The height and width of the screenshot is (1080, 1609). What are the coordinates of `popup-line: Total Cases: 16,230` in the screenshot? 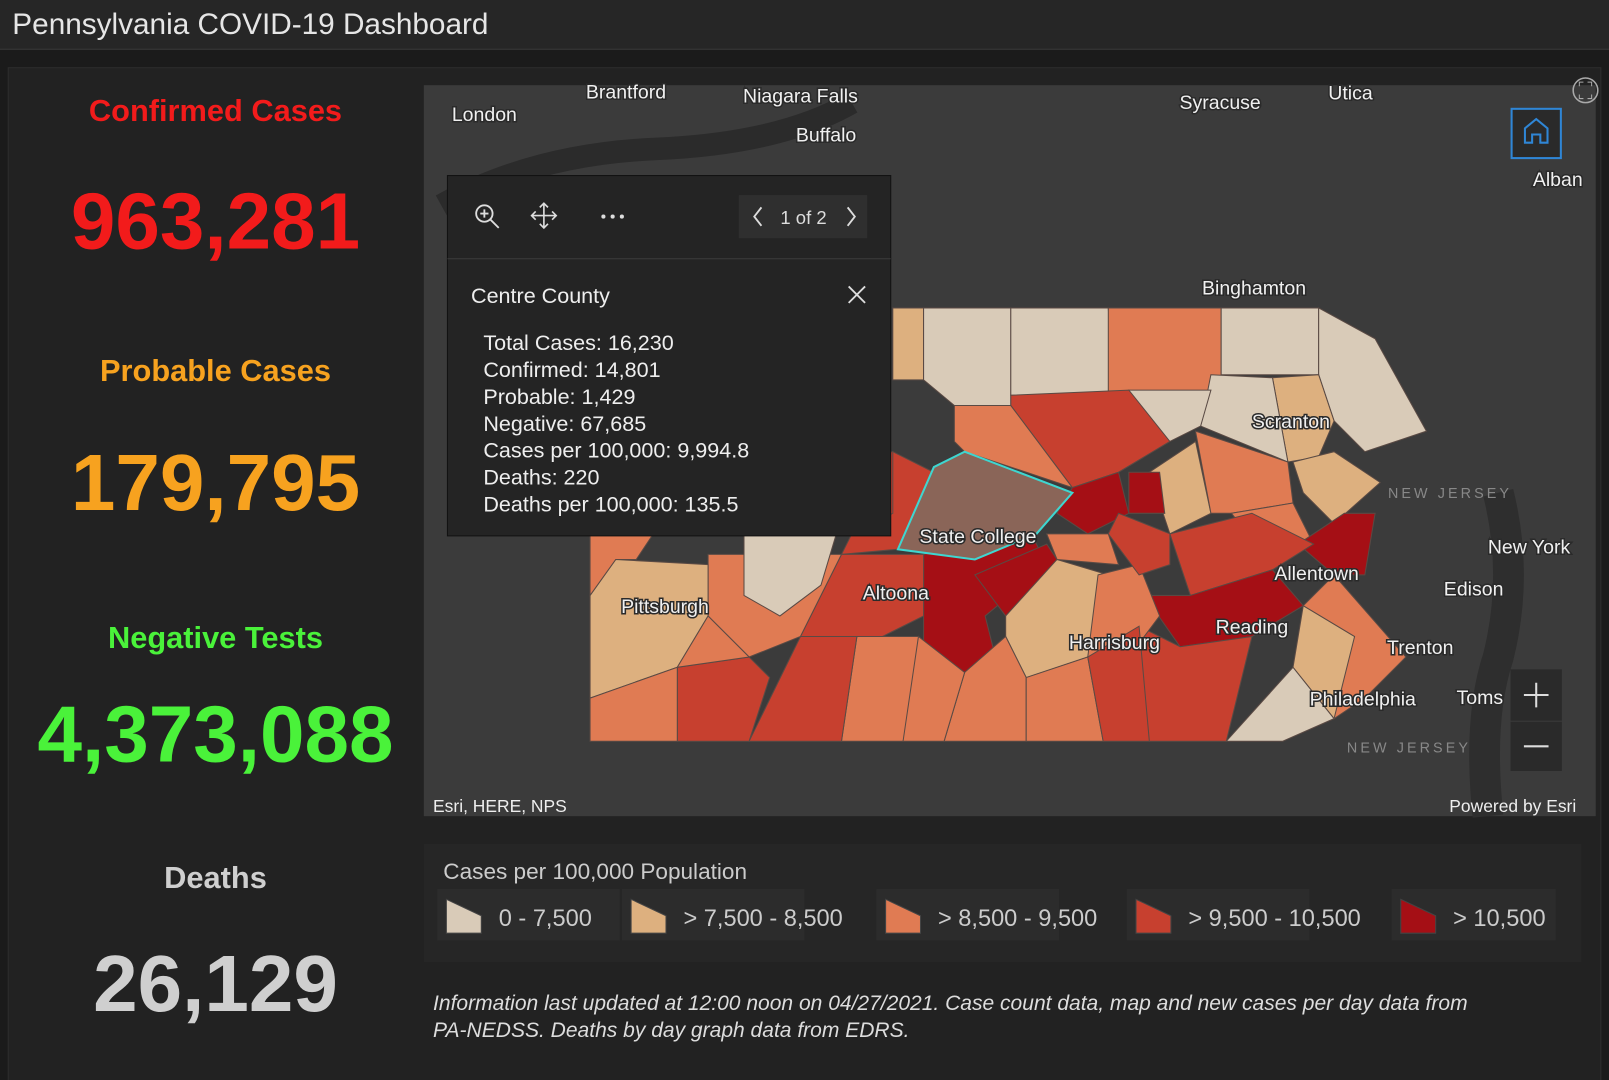 It's located at (578, 342).